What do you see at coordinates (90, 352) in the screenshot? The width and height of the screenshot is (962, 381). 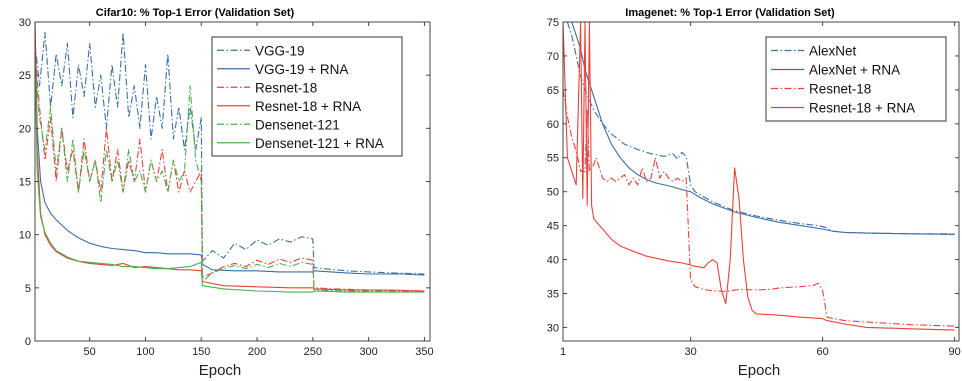 I see `x-tick-label: 50` at bounding box center [90, 352].